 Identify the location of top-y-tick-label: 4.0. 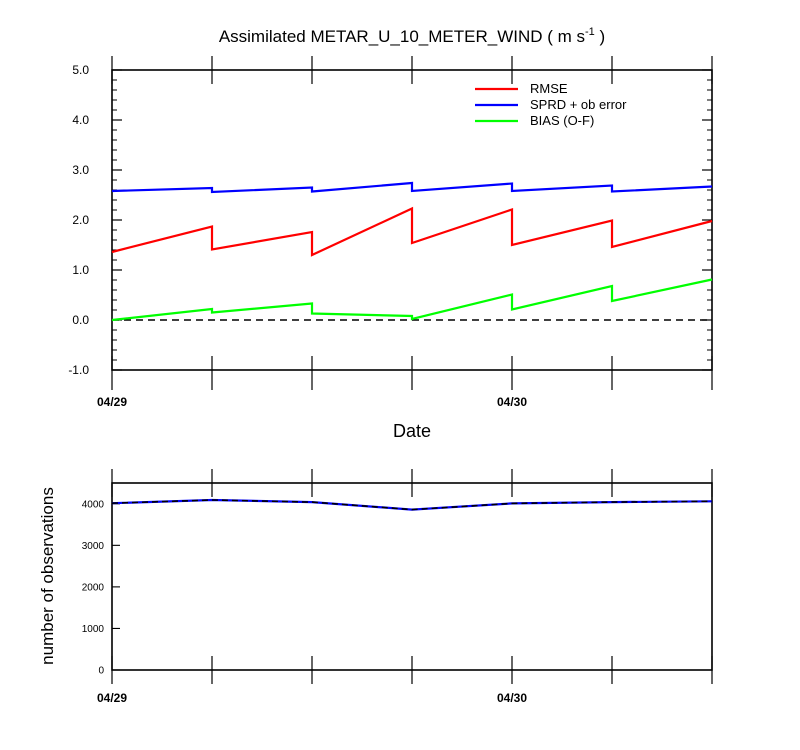
(80, 120).